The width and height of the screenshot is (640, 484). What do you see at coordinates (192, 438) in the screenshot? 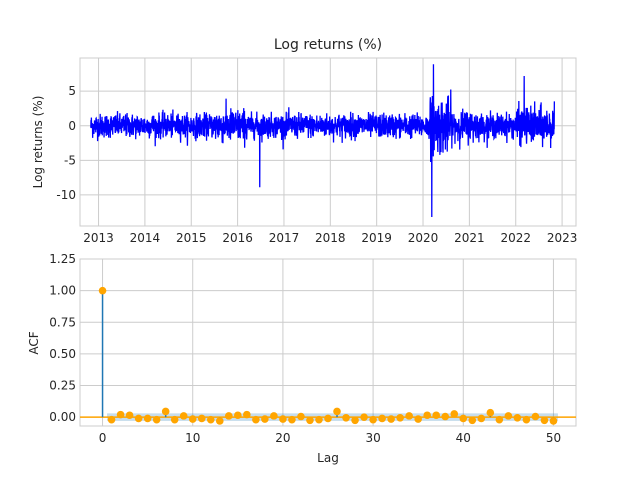
I see `bottom-x-tick-label: 10` at bounding box center [192, 438].